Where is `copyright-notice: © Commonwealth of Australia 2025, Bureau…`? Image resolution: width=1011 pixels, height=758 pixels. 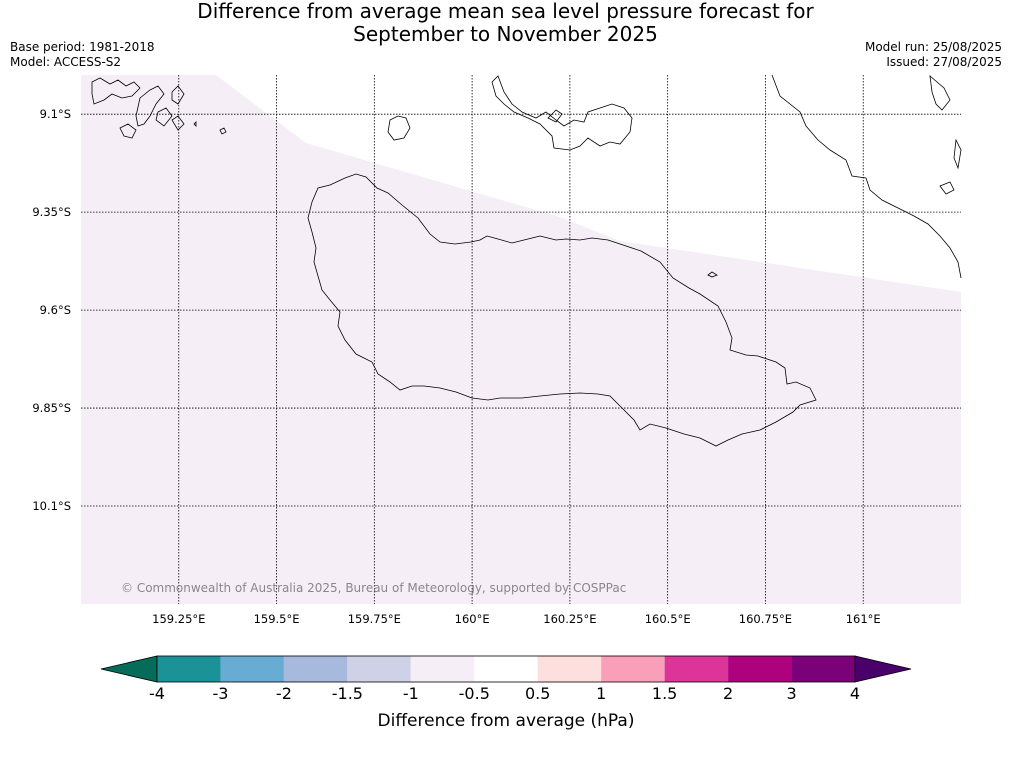 copyright-notice: © Commonwealth of Australia 2025, Bureau… is located at coordinates (373, 588).